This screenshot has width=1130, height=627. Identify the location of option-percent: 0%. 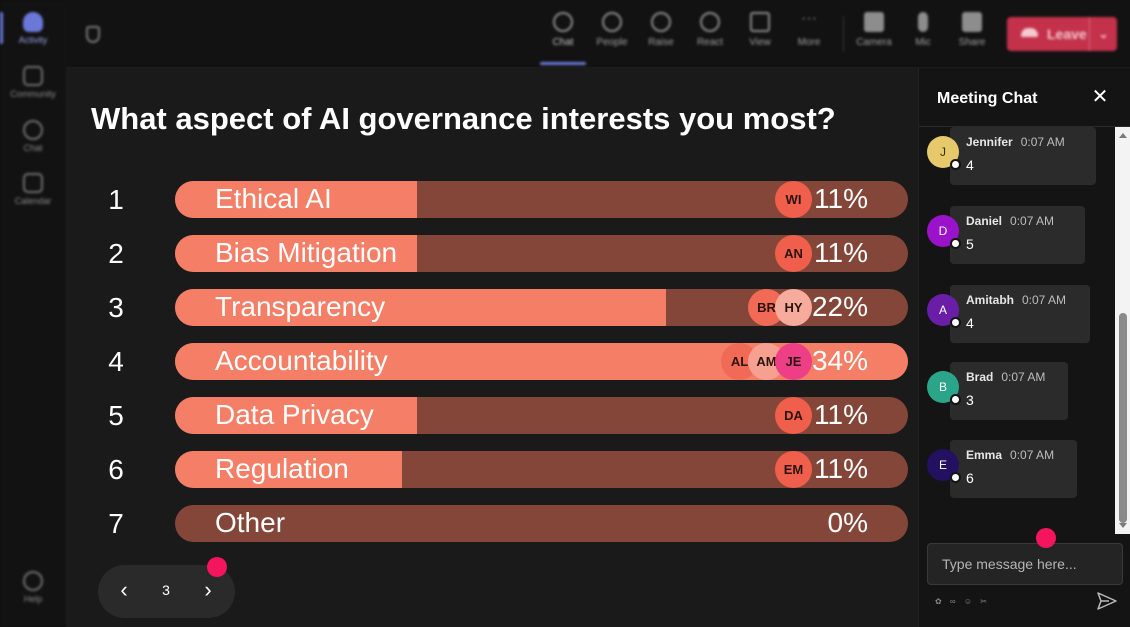
(847, 522).